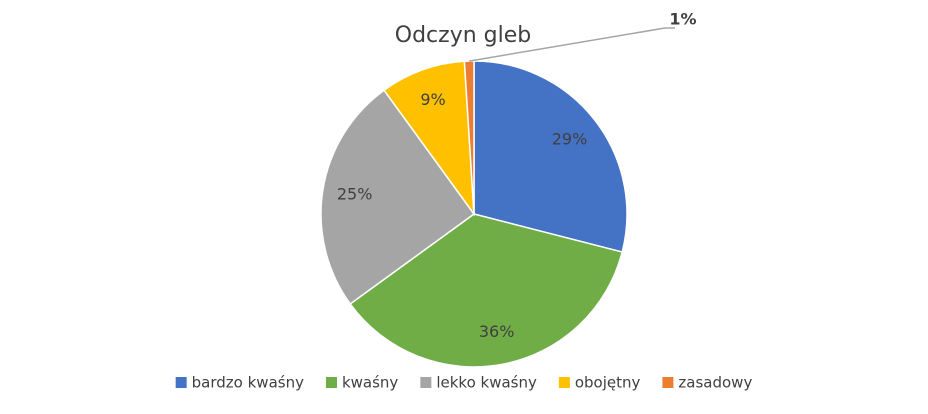 This screenshot has height=414, width=928. Describe the element at coordinates (486, 383) in the screenshot. I see `legend-label: lekko kwaśny` at that location.